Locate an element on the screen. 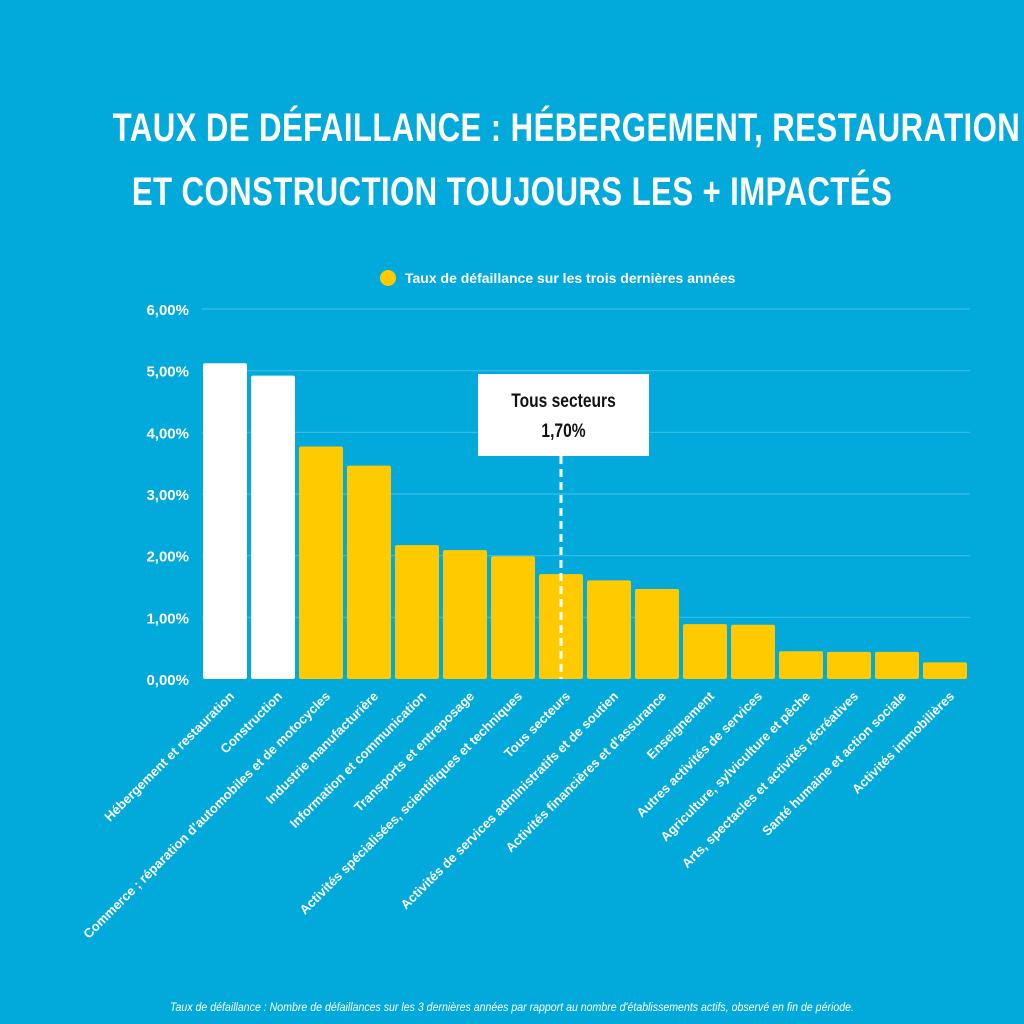 The height and width of the screenshot is (1024, 1024). y-tick-label: 3,00% is located at coordinates (167, 495).